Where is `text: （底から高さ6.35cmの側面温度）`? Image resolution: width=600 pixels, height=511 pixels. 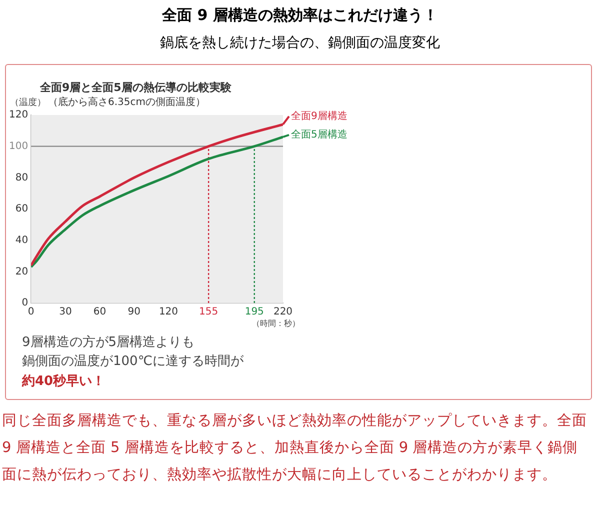 text: （底から高さ6.35cmの側面温度） is located at coordinates (127, 102).